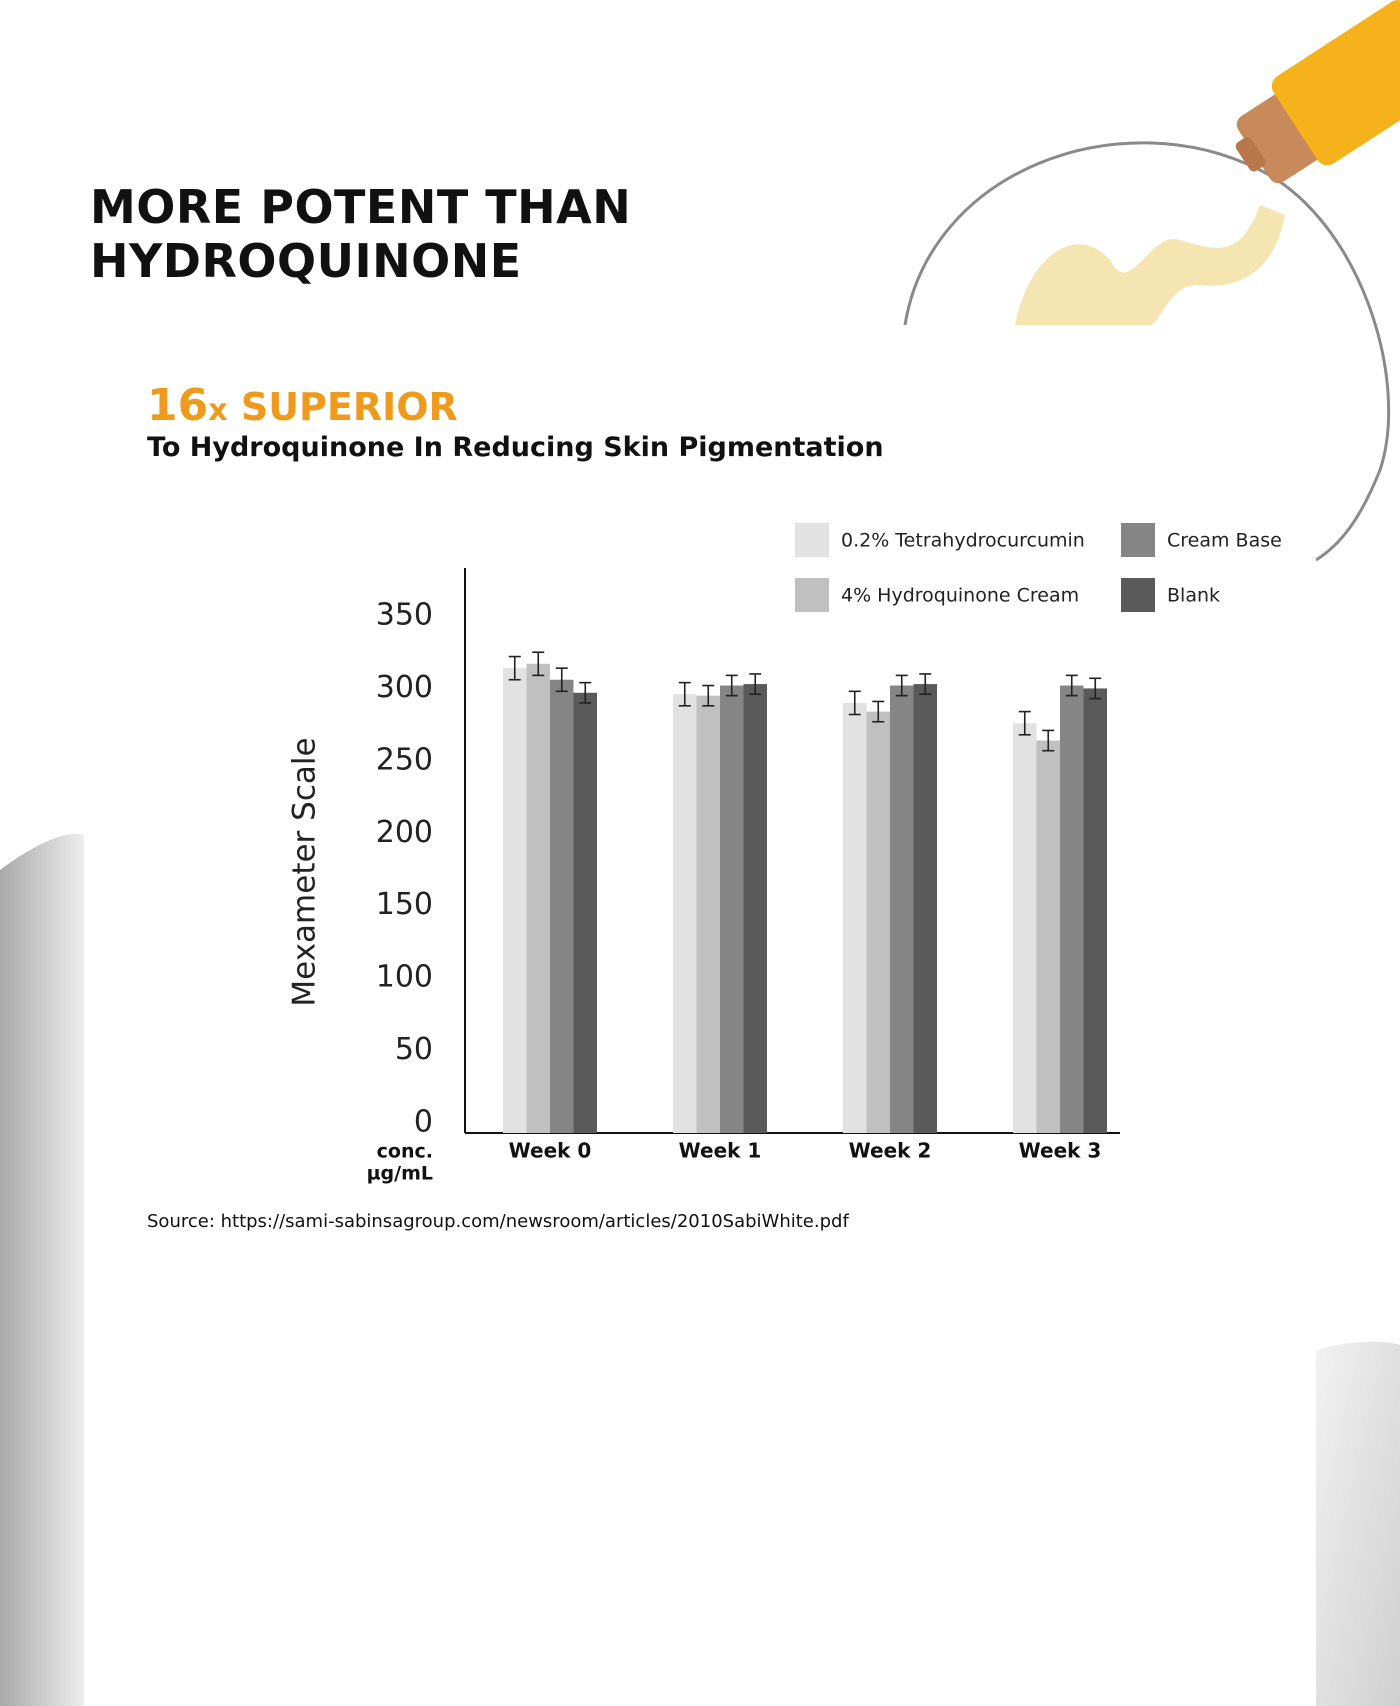 This screenshot has width=1400, height=1706. What do you see at coordinates (342, 407) in the screenshot?
I see `superior-word: SUPERIOR` at bounding box center [342, 407].